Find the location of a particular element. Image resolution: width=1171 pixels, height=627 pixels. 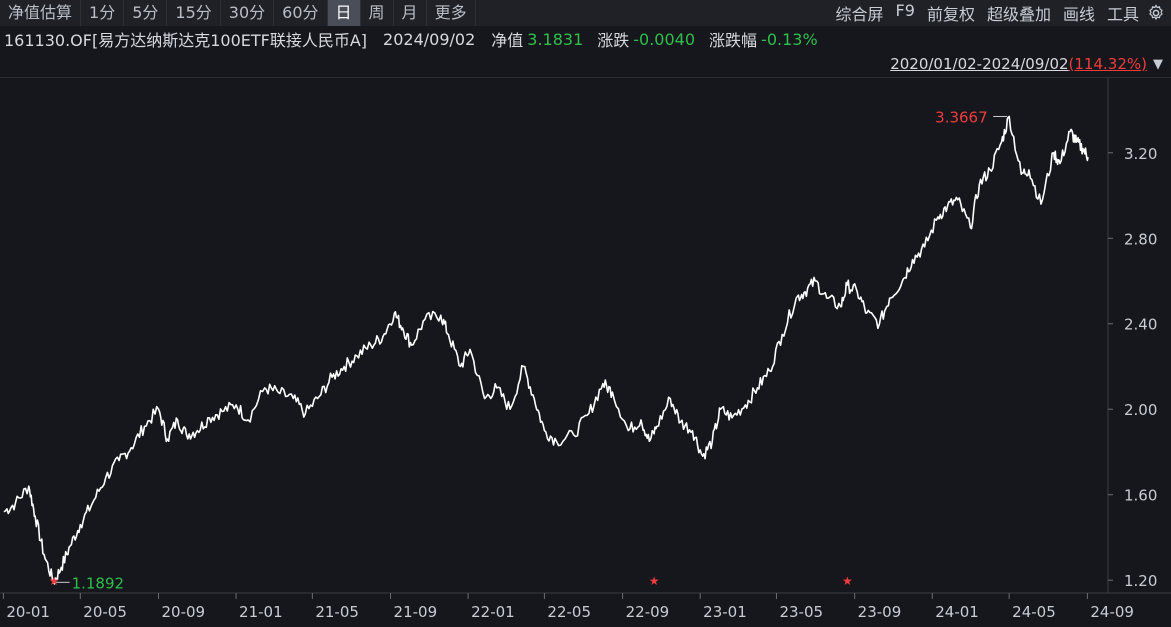

tool-button-5: 工具 is located at coordinates (1122, 14).